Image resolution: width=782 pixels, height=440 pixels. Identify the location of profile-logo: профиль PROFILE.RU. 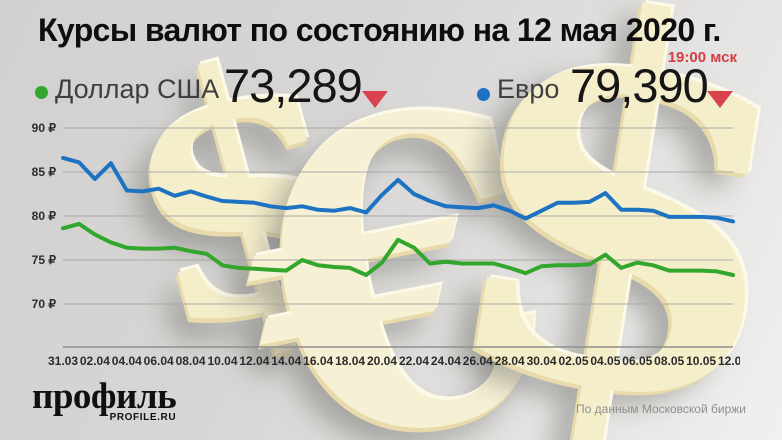
(104, 399).